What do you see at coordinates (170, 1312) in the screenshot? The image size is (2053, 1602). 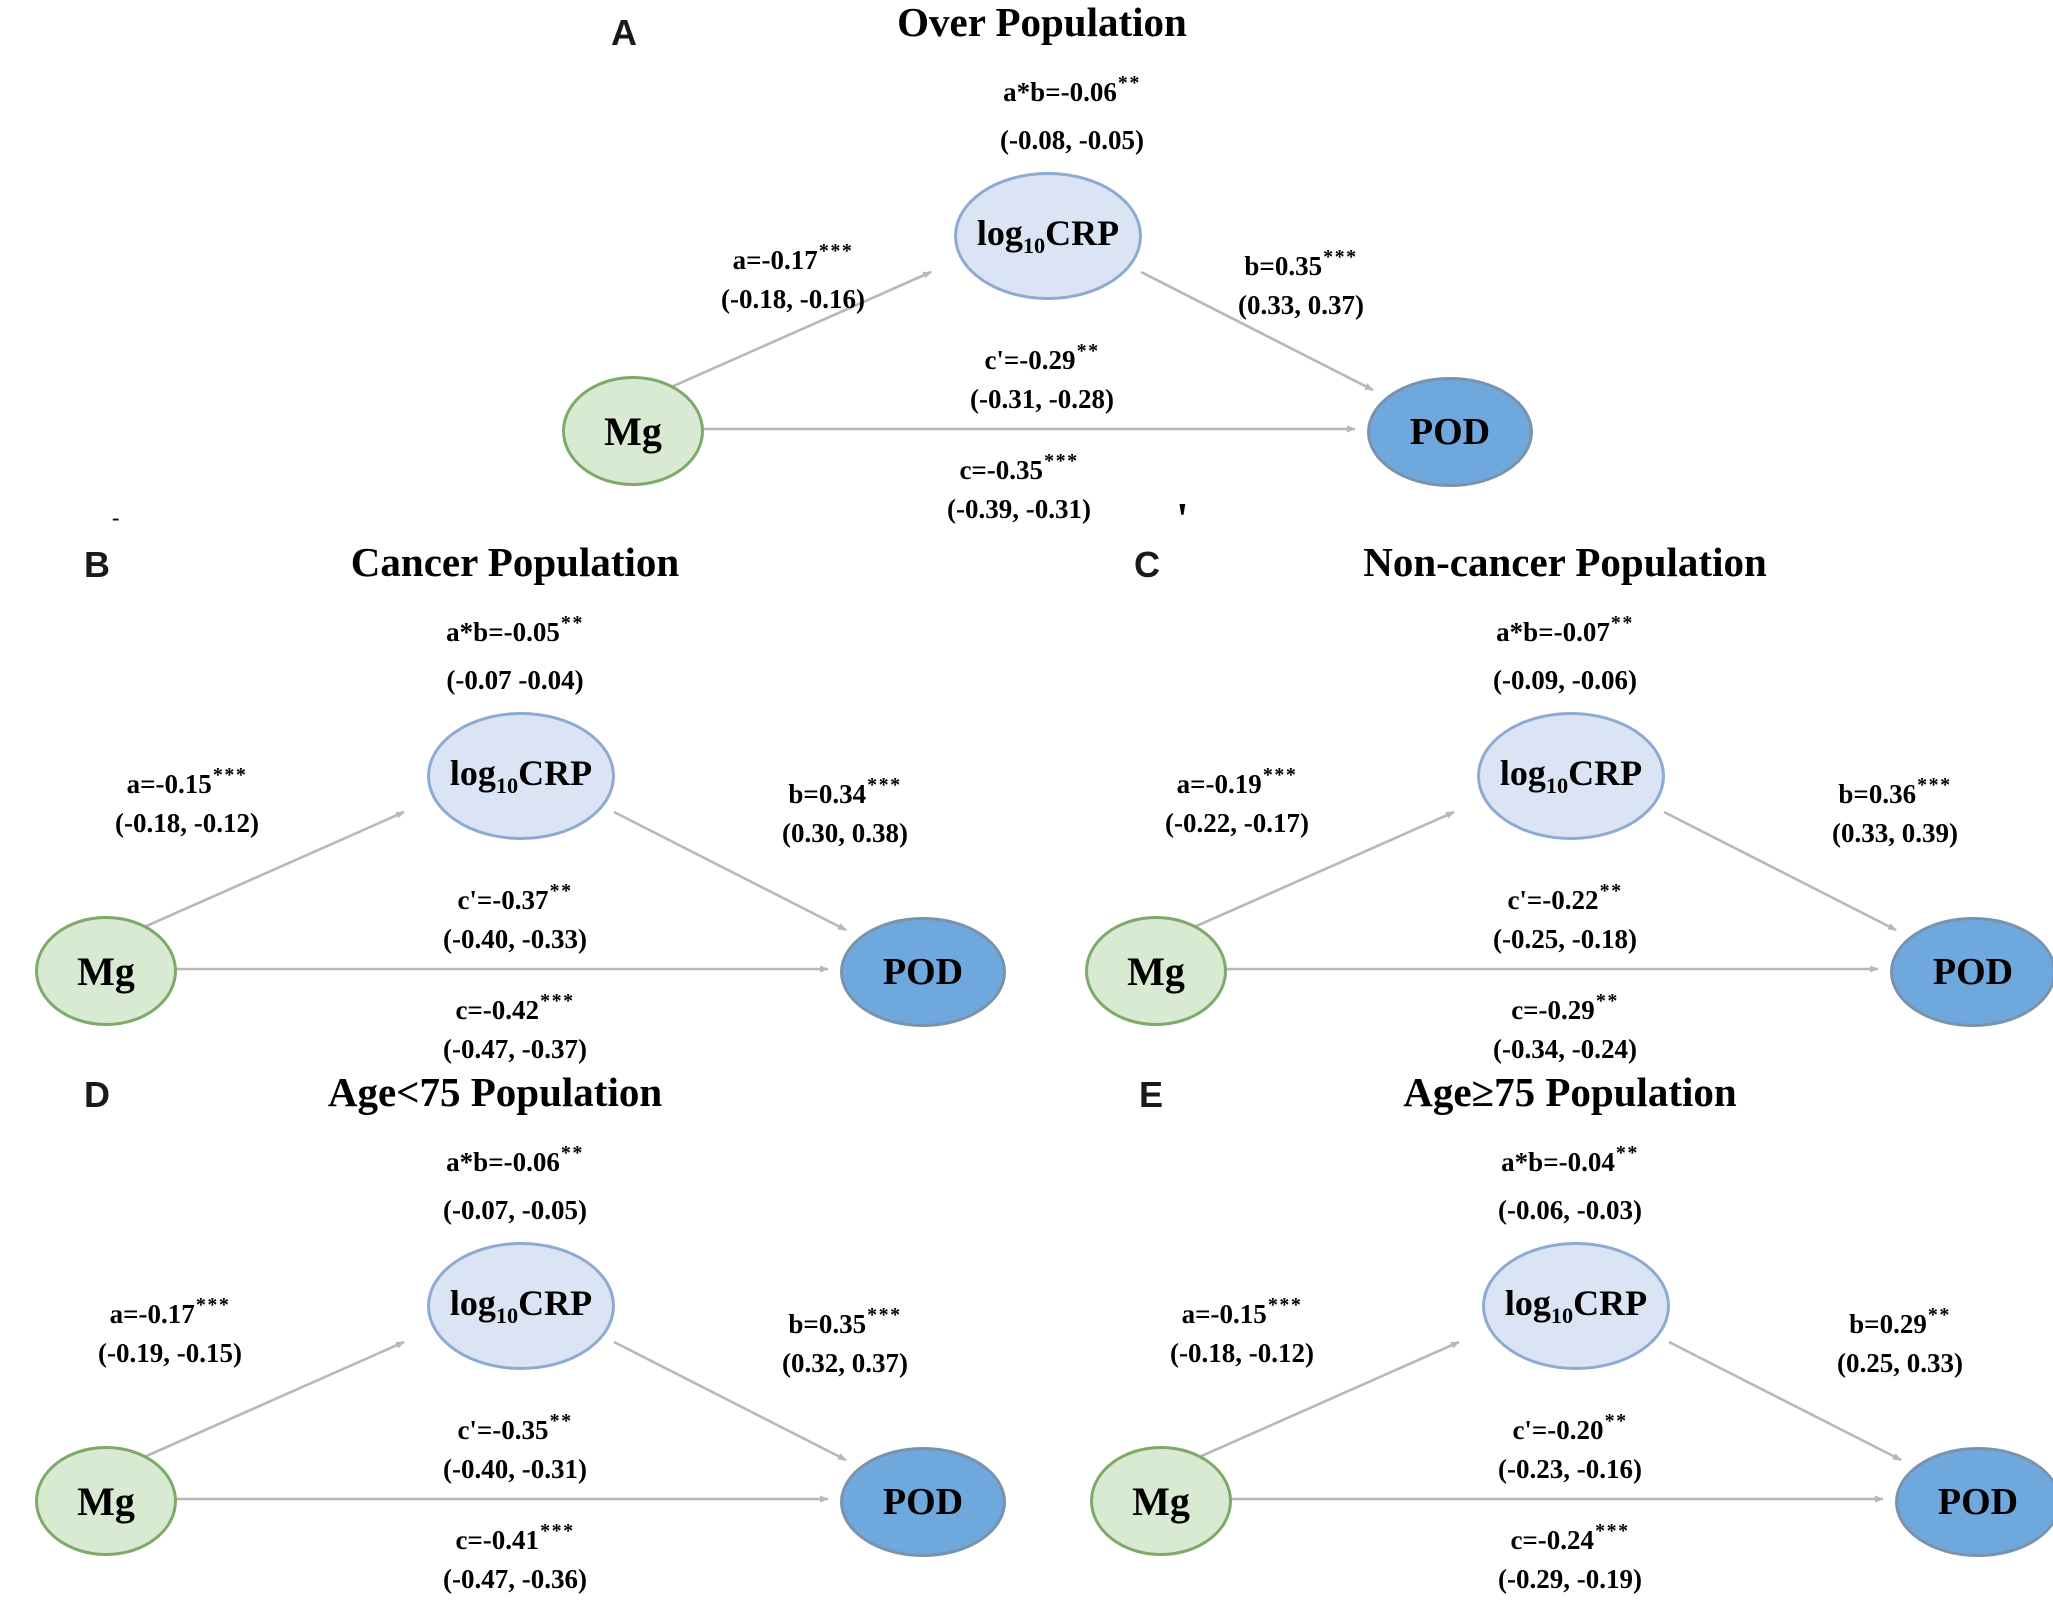 I see `effect-value: a=-0.17***` at bounding box center [170, 1312].